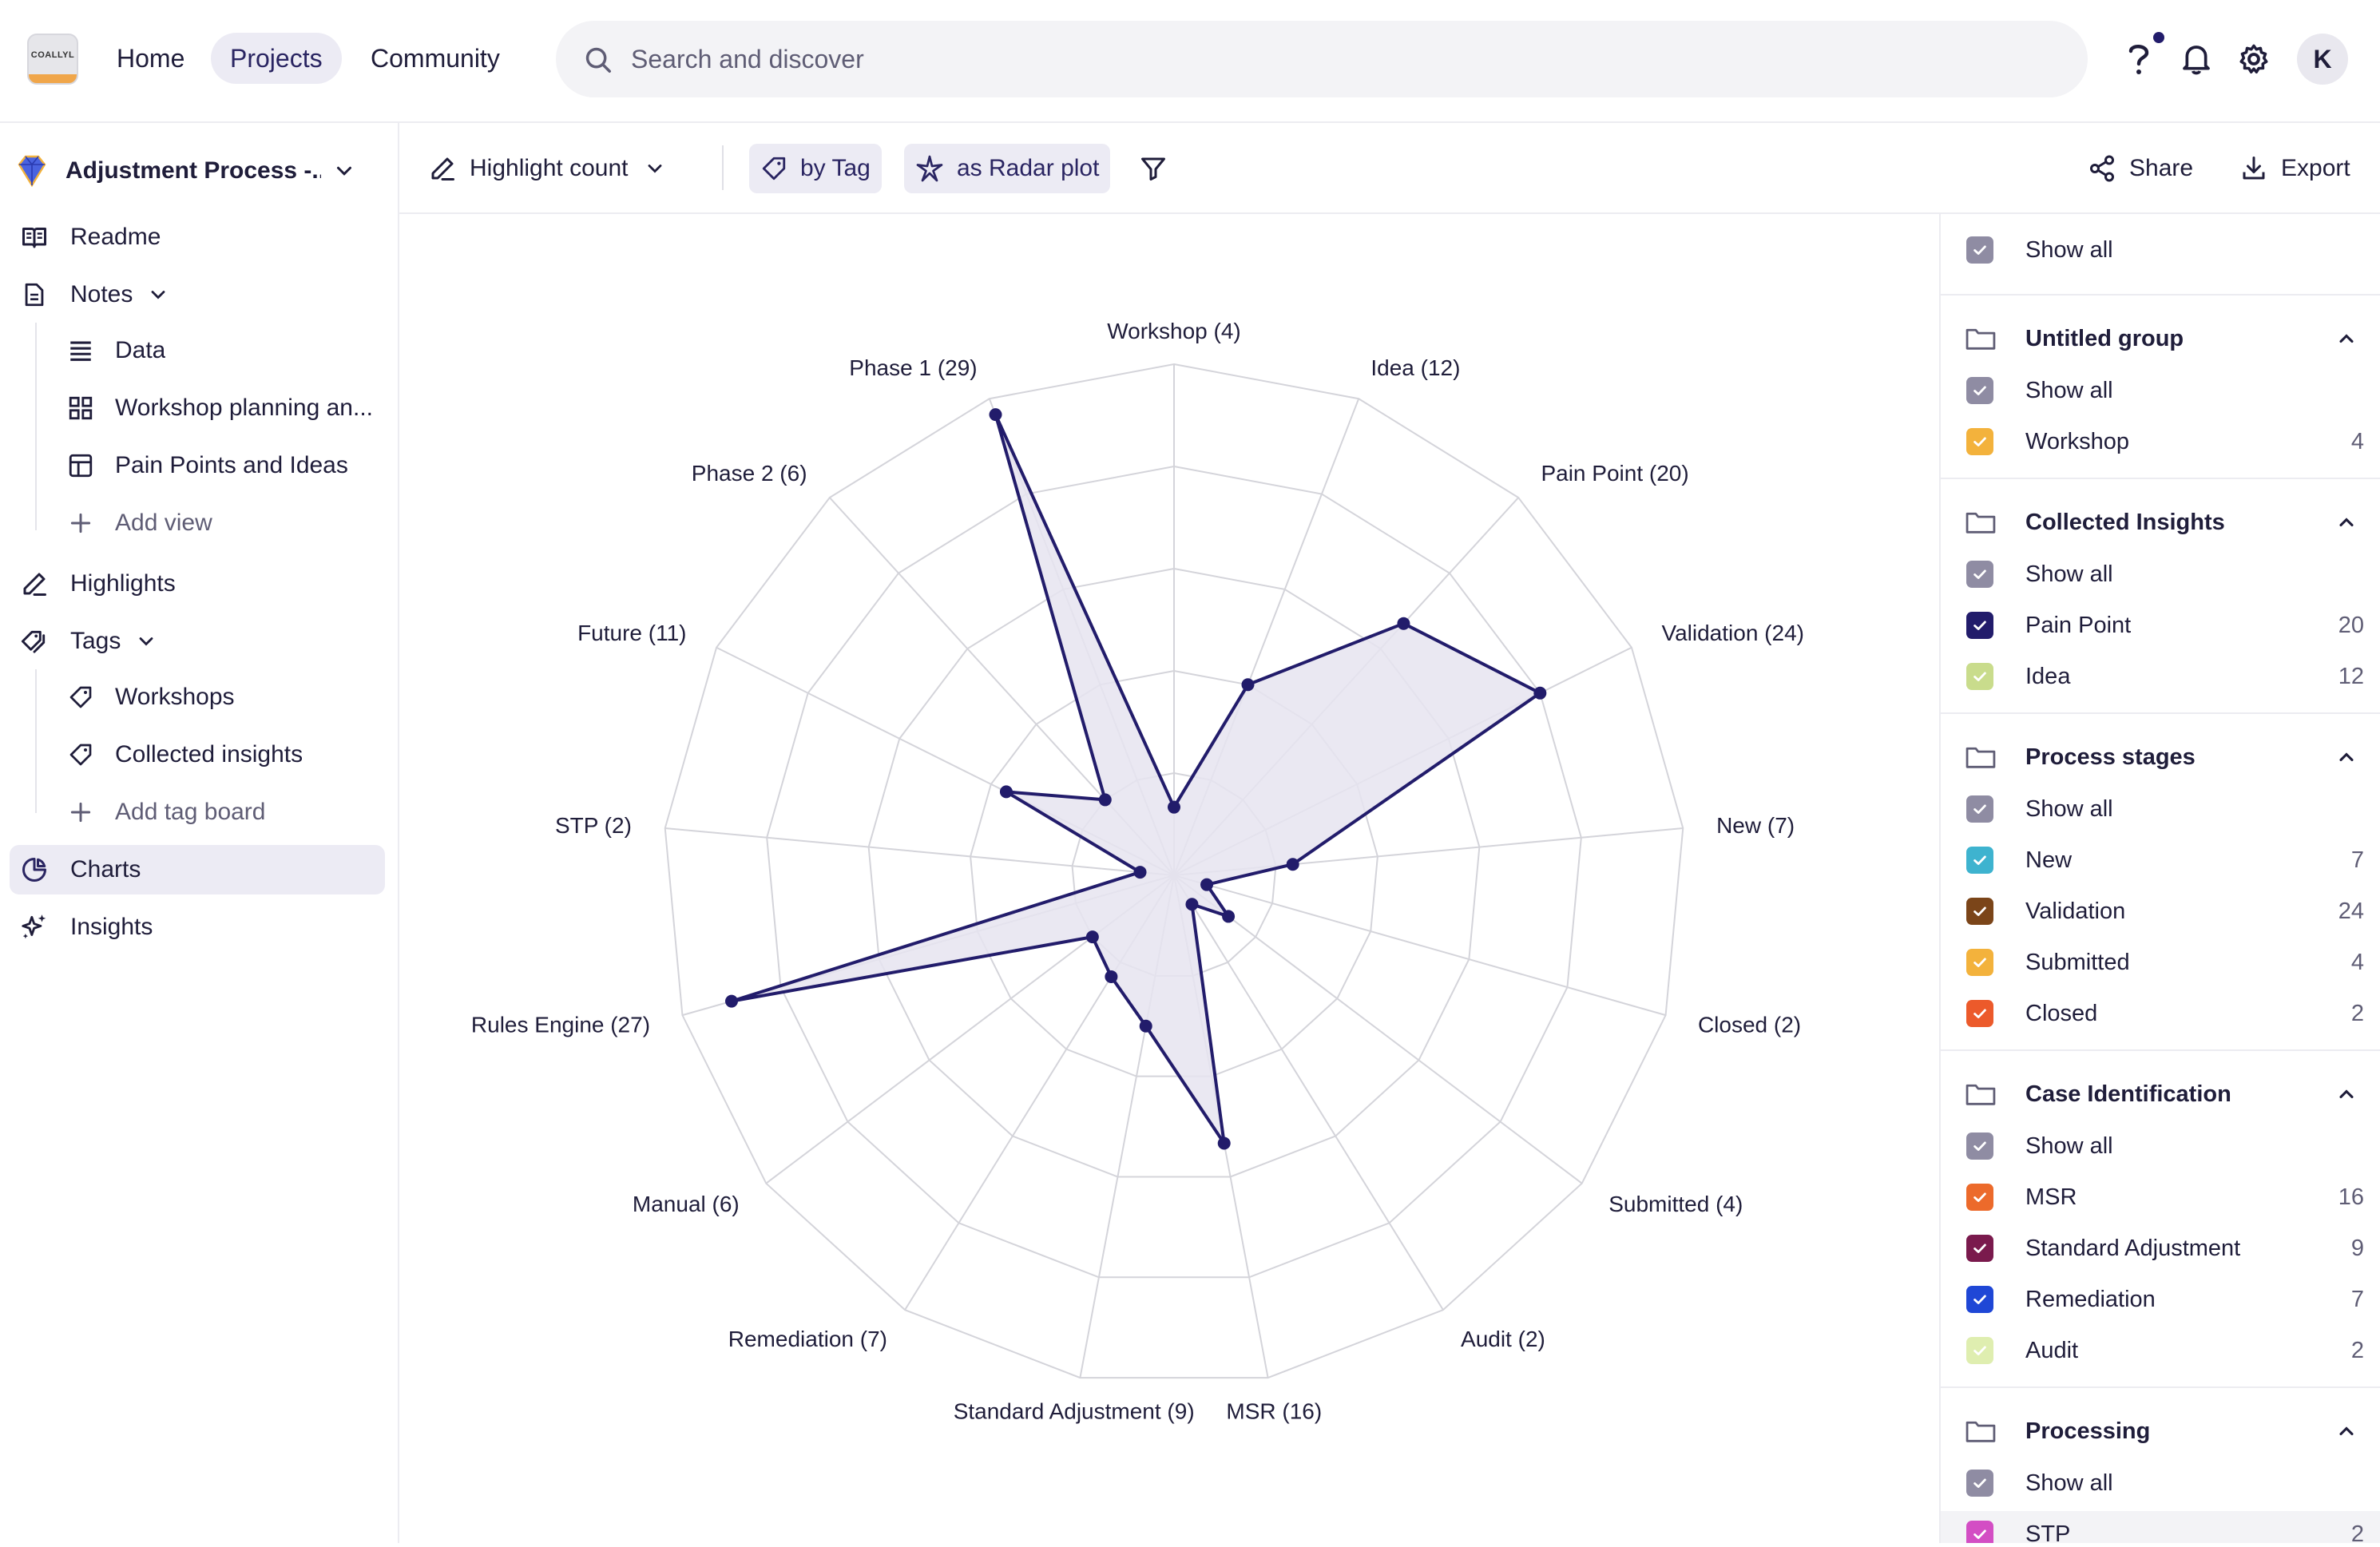 This screenshot has width=2380, height=1547. Describe the element at coordinates (2160, 338) in the screenshot. I see `filter-group-header: Untitled group` at that location.